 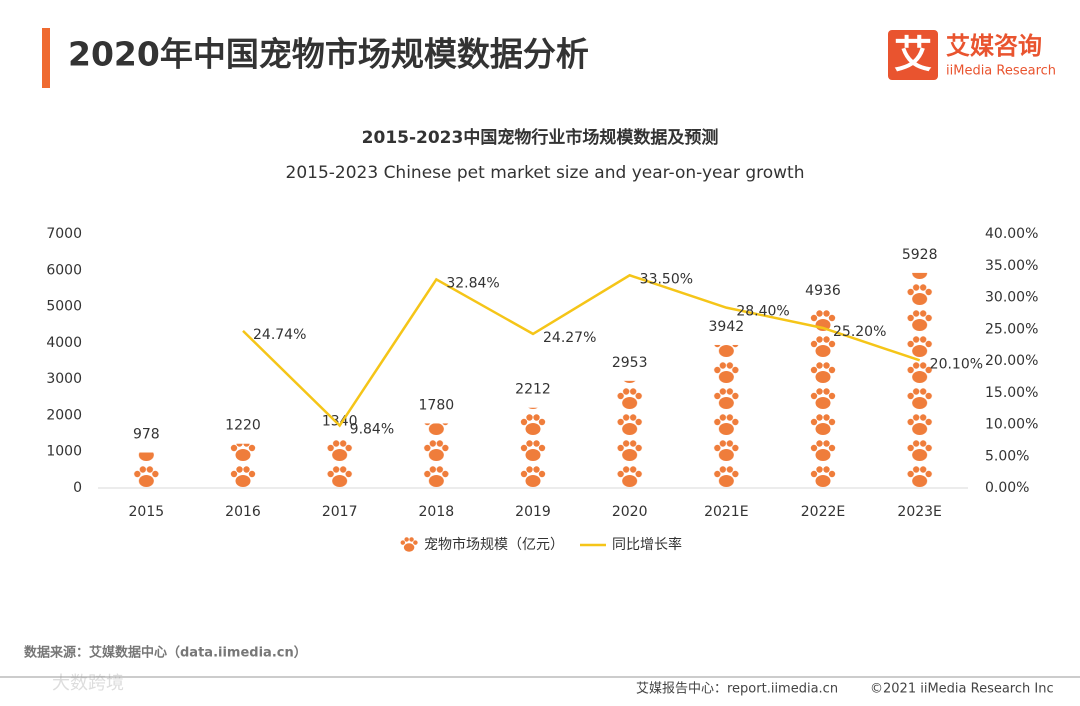 What do you see at coordinates (64, 452) in the screenshot?
I see `y-tick-label: 1000` at bounding box center [64, 452].